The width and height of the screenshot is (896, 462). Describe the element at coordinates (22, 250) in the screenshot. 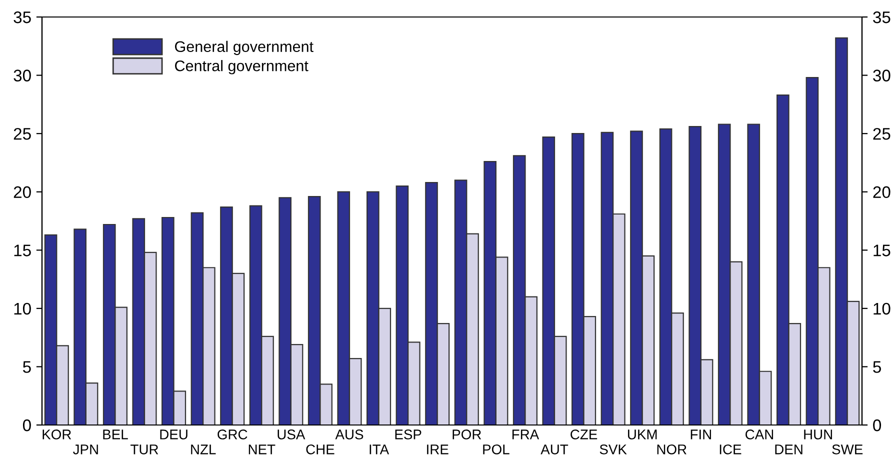

I see `y-tick-label: 15` at that location.